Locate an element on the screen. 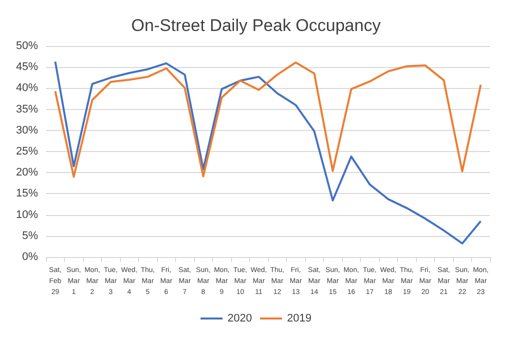 This screenshot has width=512, height=341. y-tick-label: 0% is located at coordinates (30, 257).